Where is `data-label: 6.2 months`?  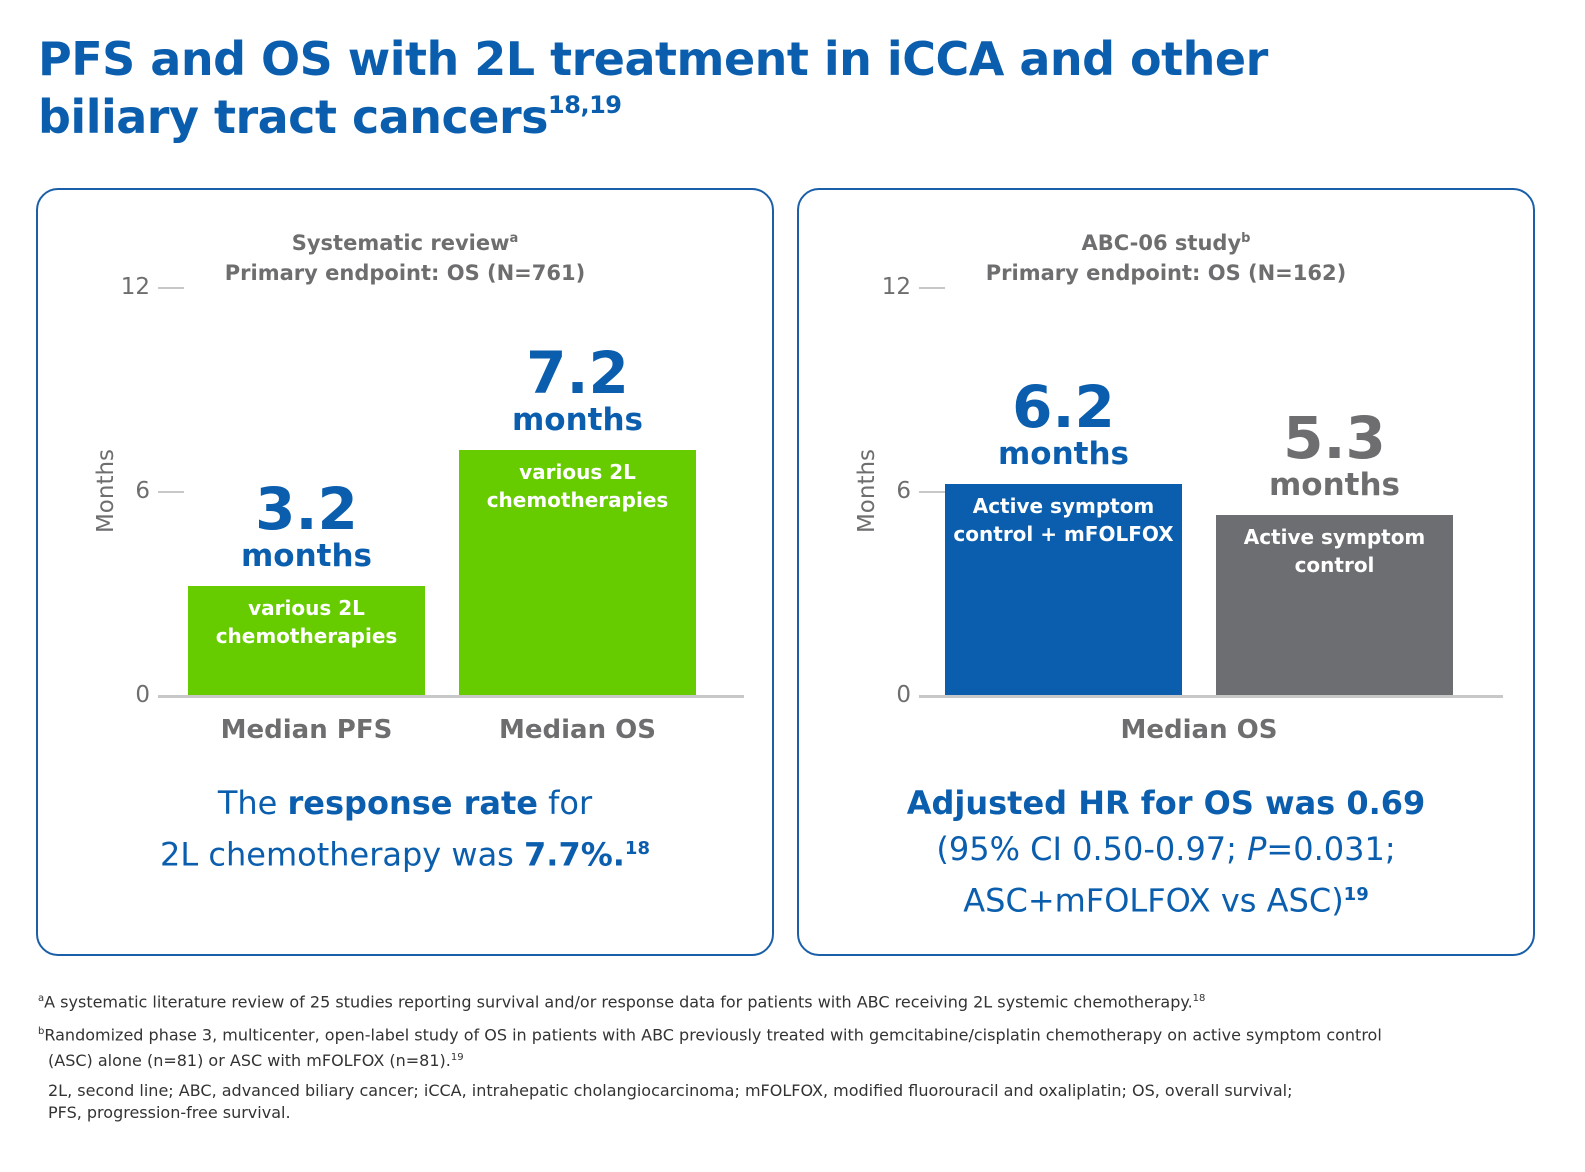 data-label: 6.2 months is located at coordinates (1063, 425).